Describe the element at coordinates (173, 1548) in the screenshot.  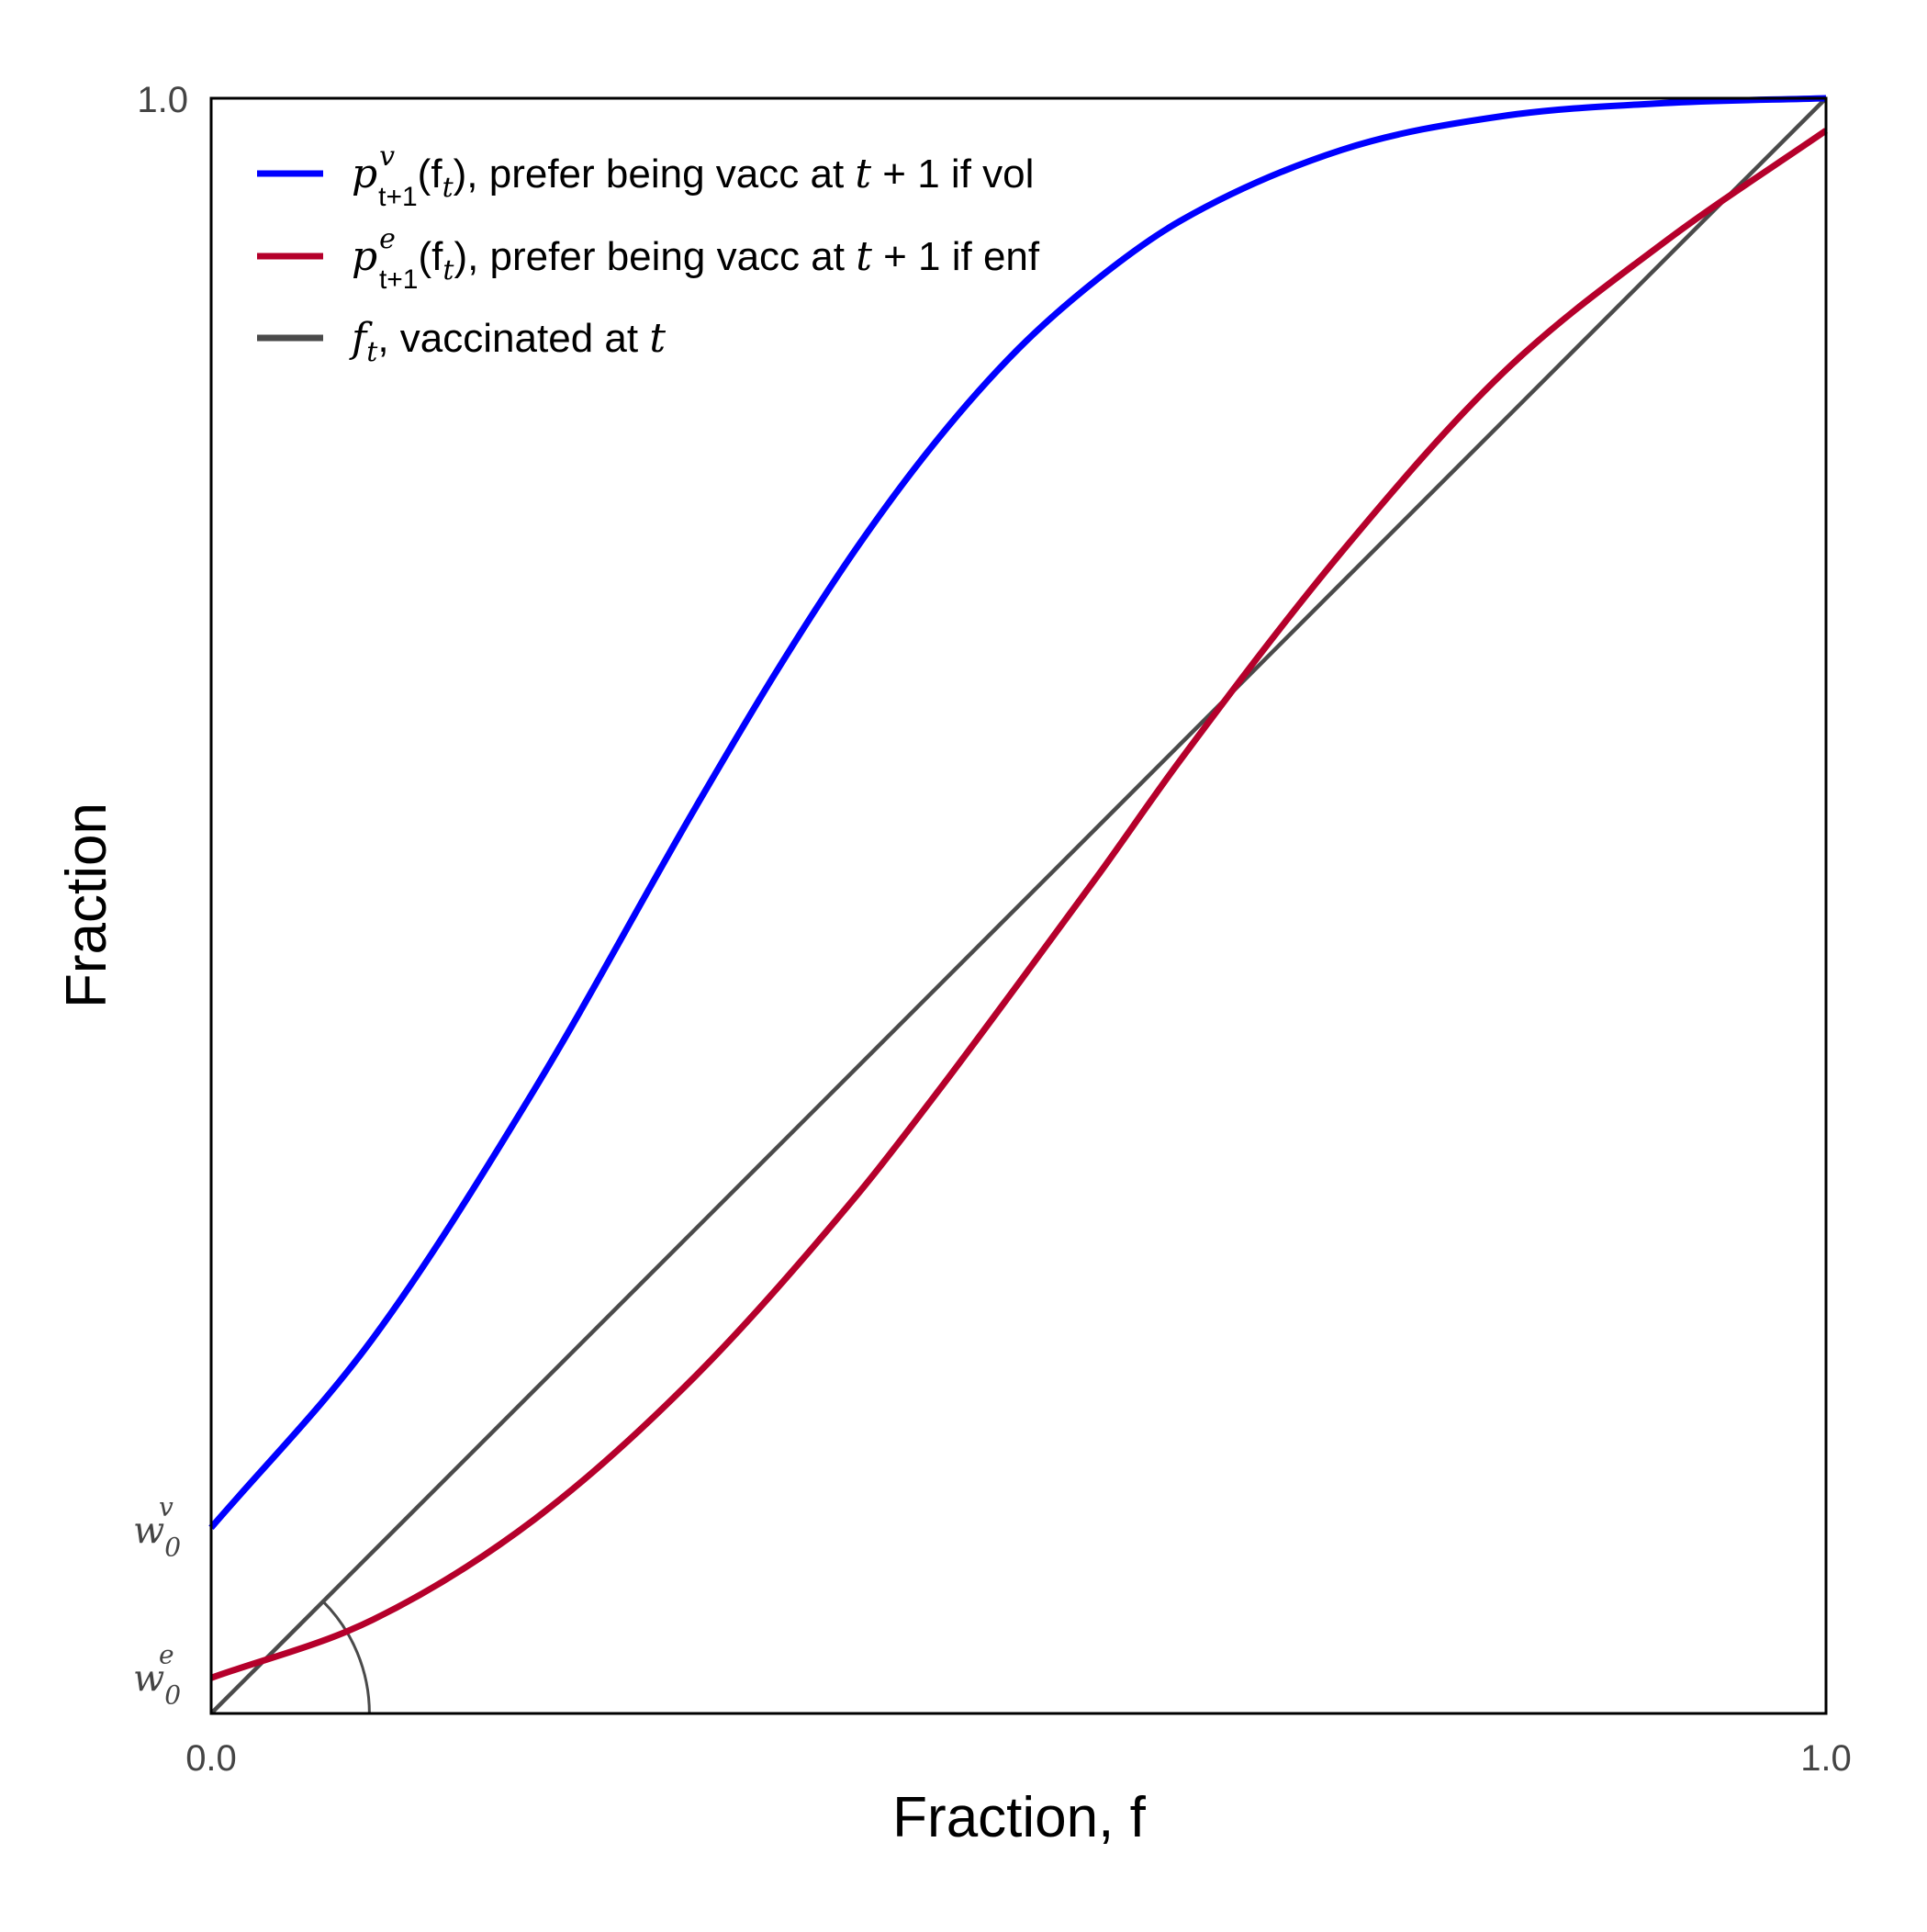
I see `w0v-sub: 0` at that location.